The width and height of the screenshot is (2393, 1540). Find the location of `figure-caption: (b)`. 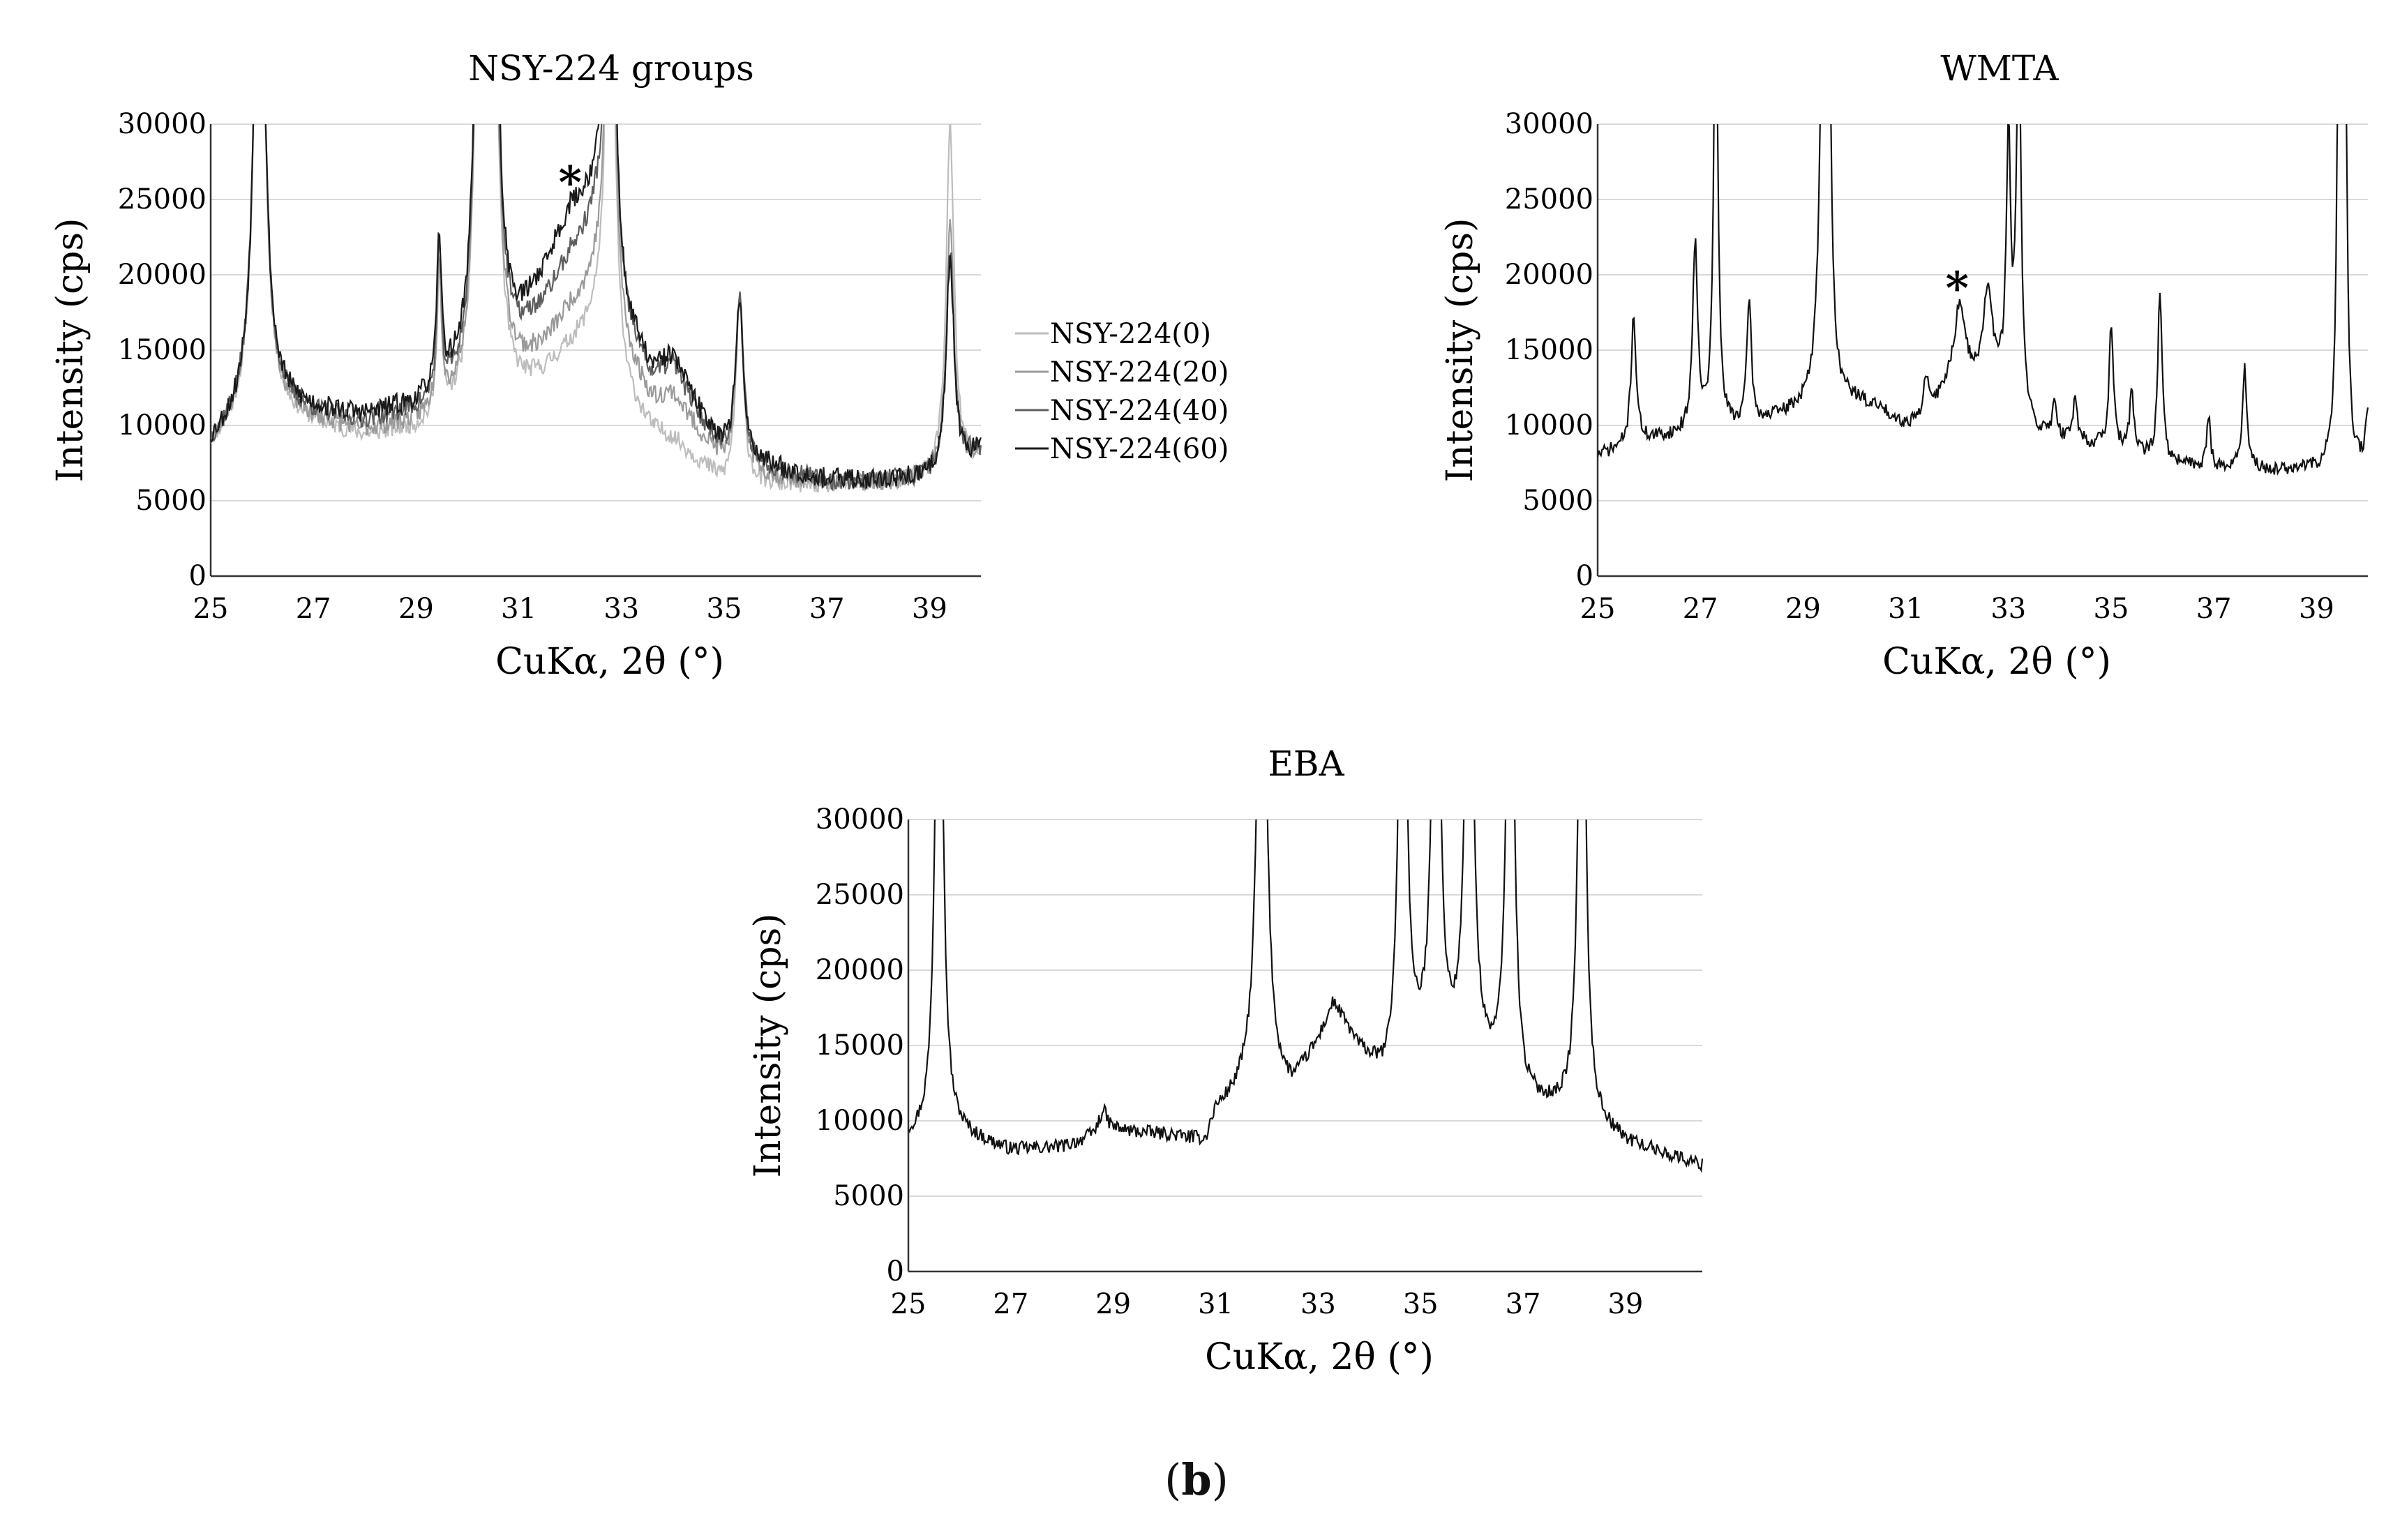

figure-caption: (b) is located at coordinates (1196, 1479).